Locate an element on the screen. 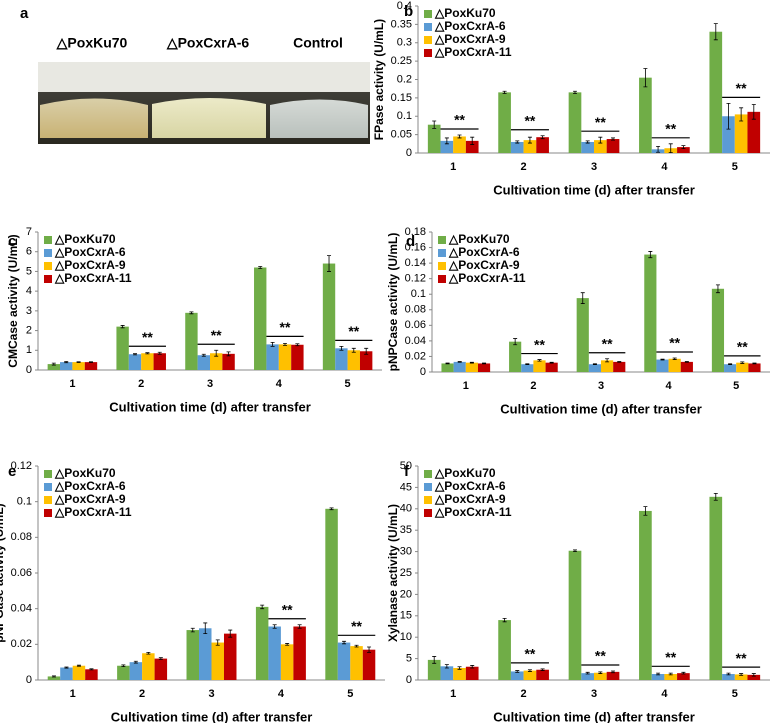  y-tick-label: 35 is located at coordinates (406, 530).